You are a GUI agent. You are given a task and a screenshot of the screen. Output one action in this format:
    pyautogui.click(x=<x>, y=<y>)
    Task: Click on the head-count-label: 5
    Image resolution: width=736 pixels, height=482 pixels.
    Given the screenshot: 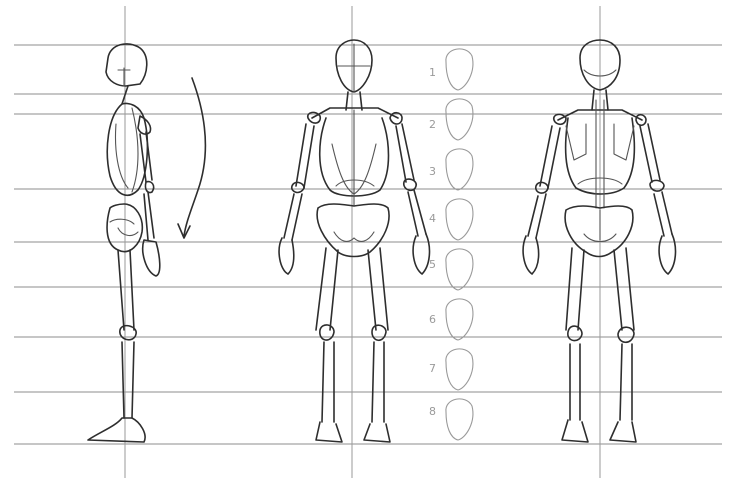 What is the action you would take?
    pyautogui.click(x=432, y=264)
    